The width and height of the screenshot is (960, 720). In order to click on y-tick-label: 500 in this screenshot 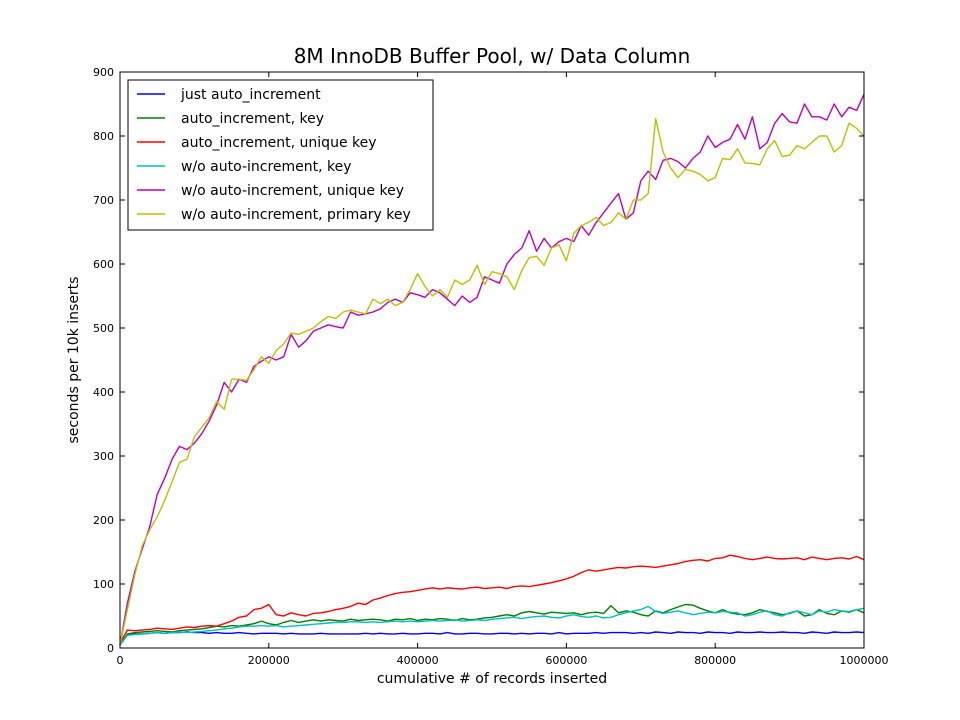, I will do `click(103, 328)`.